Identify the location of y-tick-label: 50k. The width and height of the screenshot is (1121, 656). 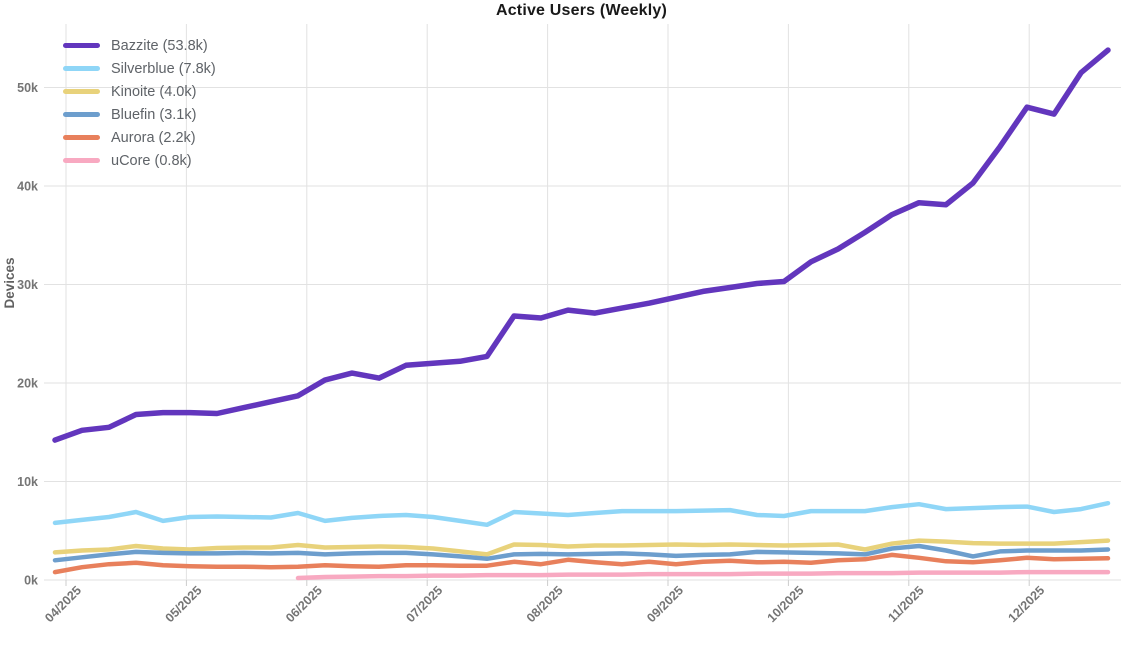
(27, 88).